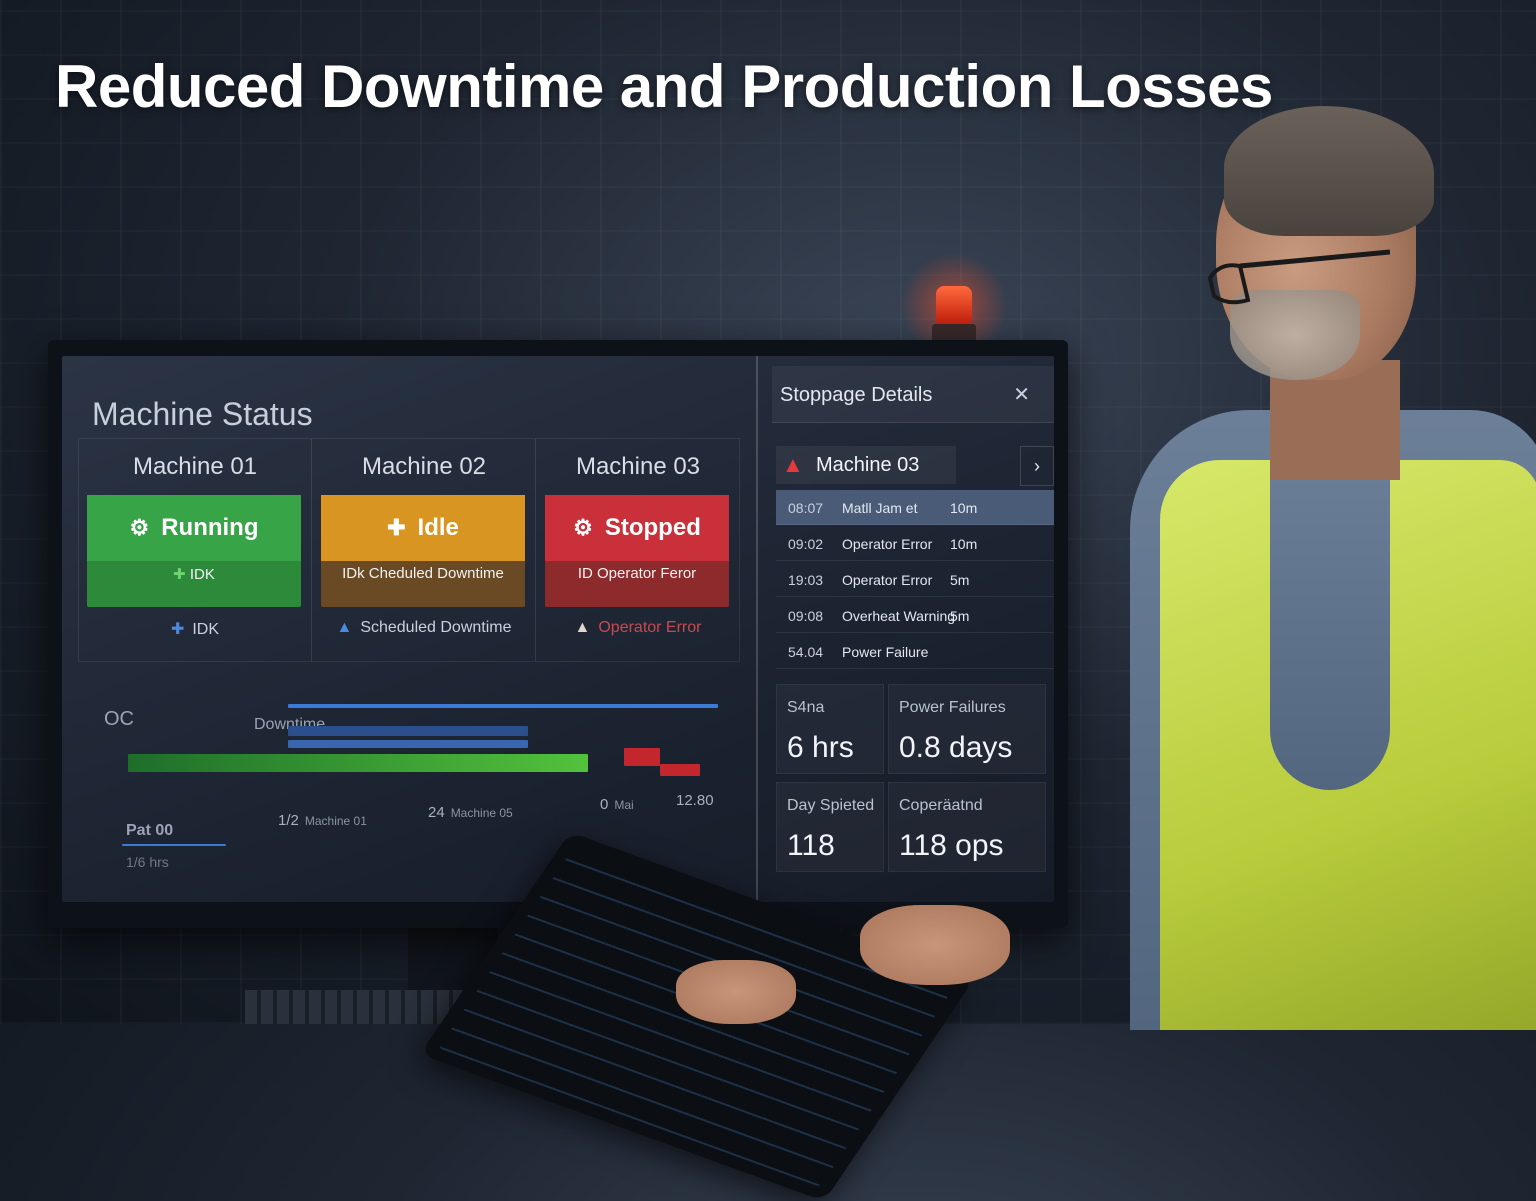 This screenshot has height=1201, width=1536. Describe the element at coordinates (424, 627) in the screenshot. I see `card-footer: ▲ Scheduled Downtime` at that location.